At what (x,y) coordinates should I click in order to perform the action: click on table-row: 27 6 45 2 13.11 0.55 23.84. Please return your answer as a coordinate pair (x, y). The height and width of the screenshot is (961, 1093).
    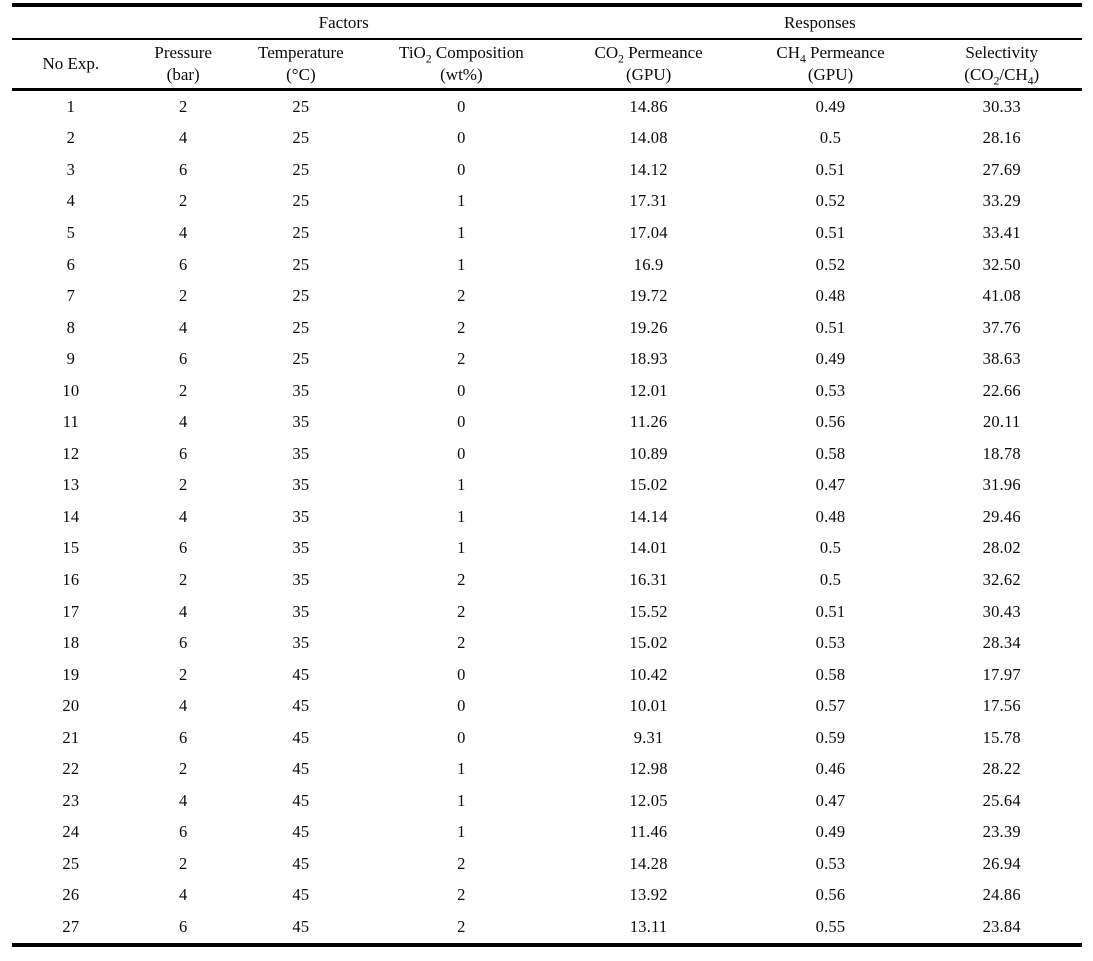
    Looking at the image, I should click on (547, 928).